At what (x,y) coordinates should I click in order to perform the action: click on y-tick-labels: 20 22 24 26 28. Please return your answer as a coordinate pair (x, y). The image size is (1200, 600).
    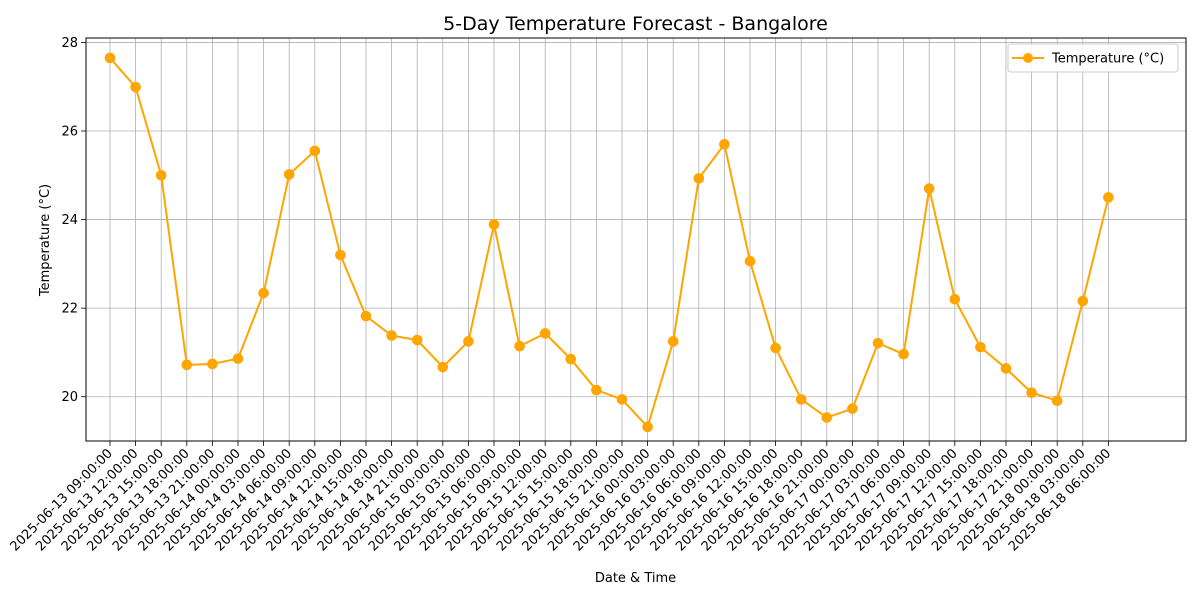
    Looking at the image, I should click on (69, 220).